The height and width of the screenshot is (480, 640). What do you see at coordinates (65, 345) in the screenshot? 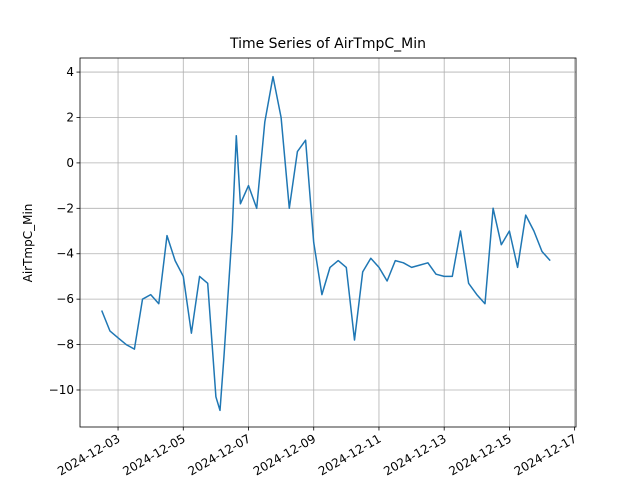
I see `y-tick-label: −8` at bounding box center [65, 345].